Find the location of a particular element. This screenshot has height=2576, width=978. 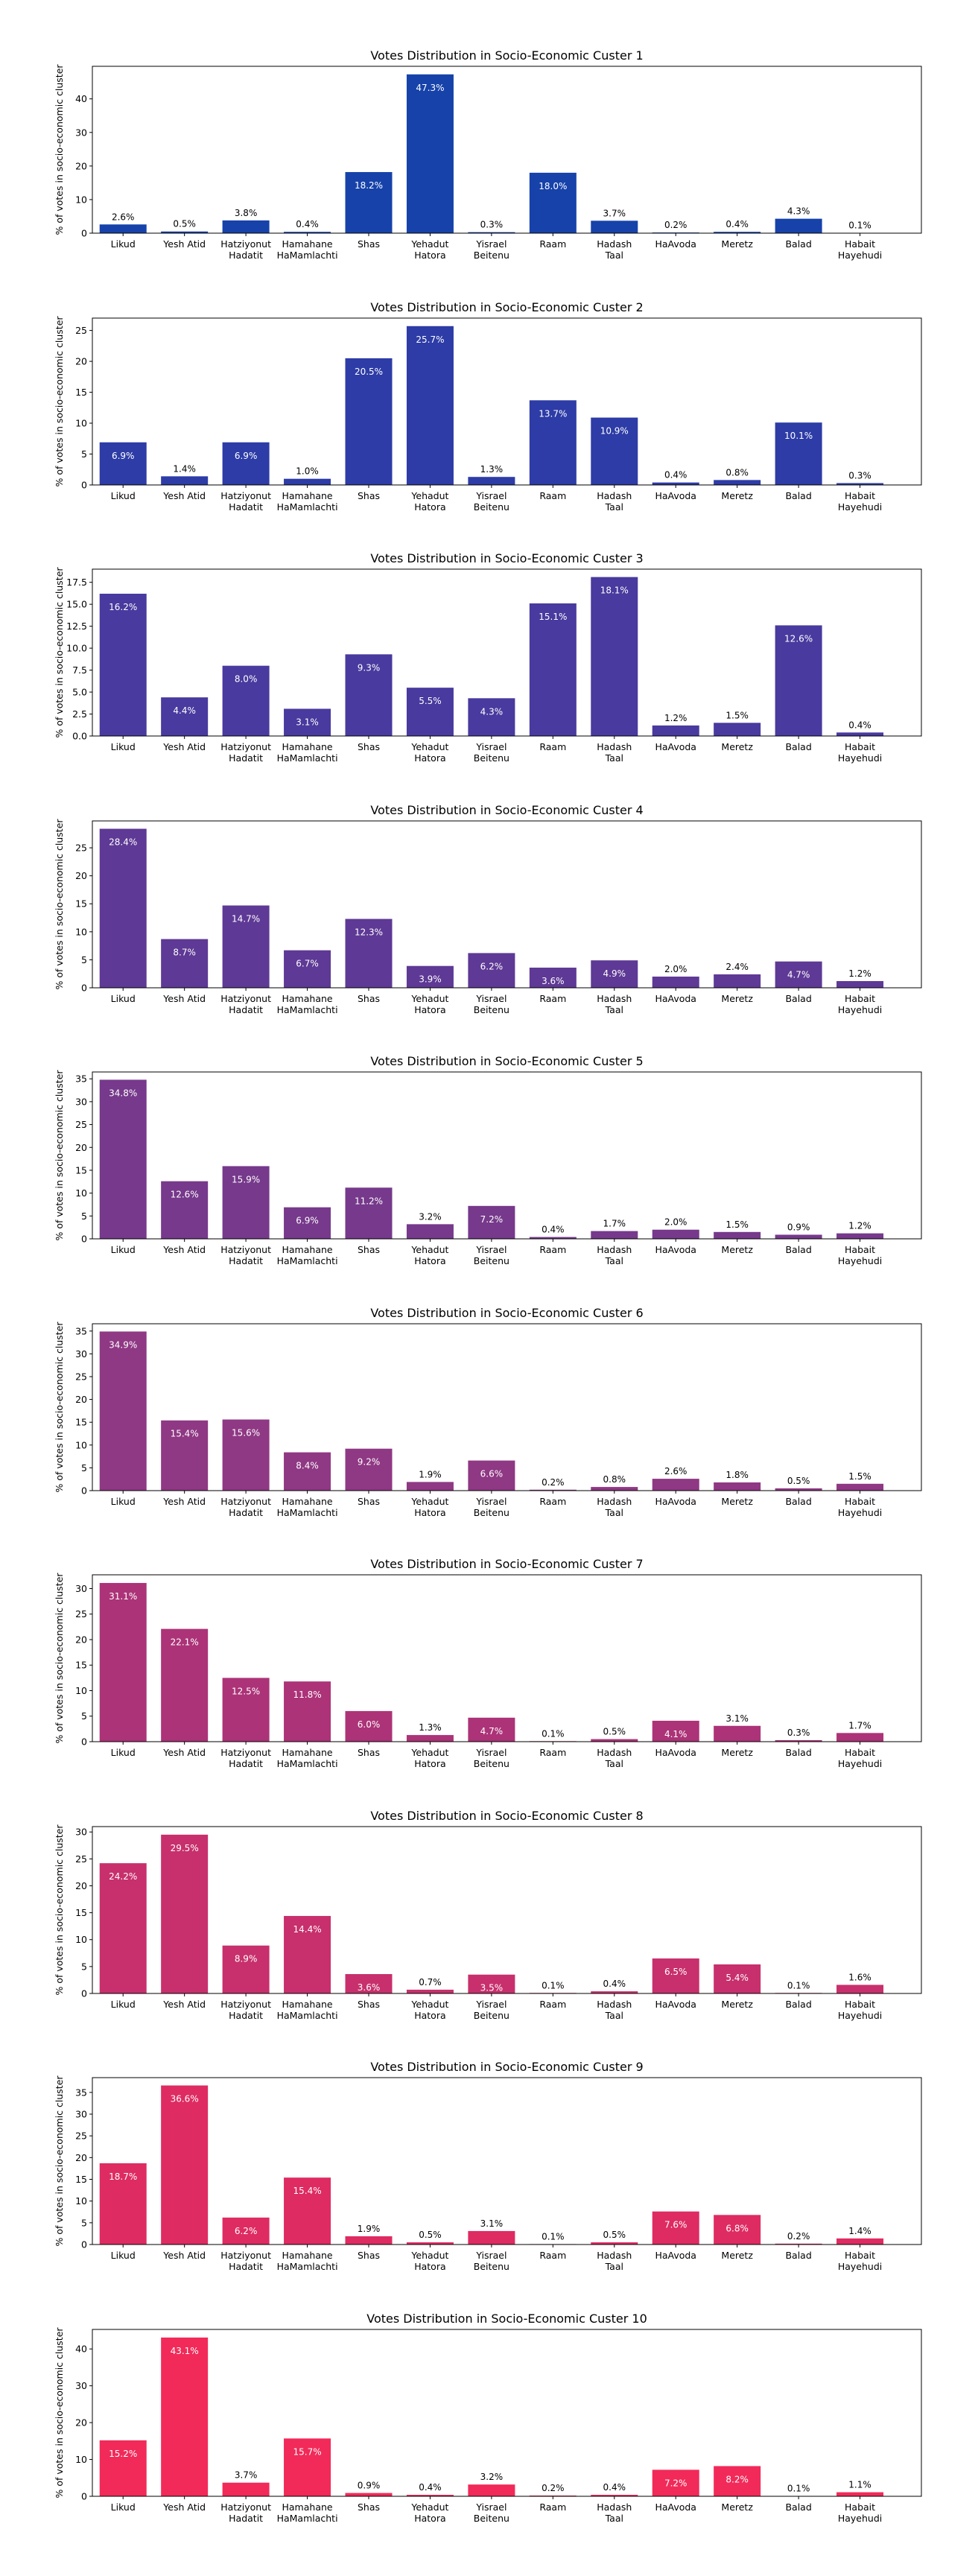

data-label: 6.8% is located at coordinates (737, 2228).